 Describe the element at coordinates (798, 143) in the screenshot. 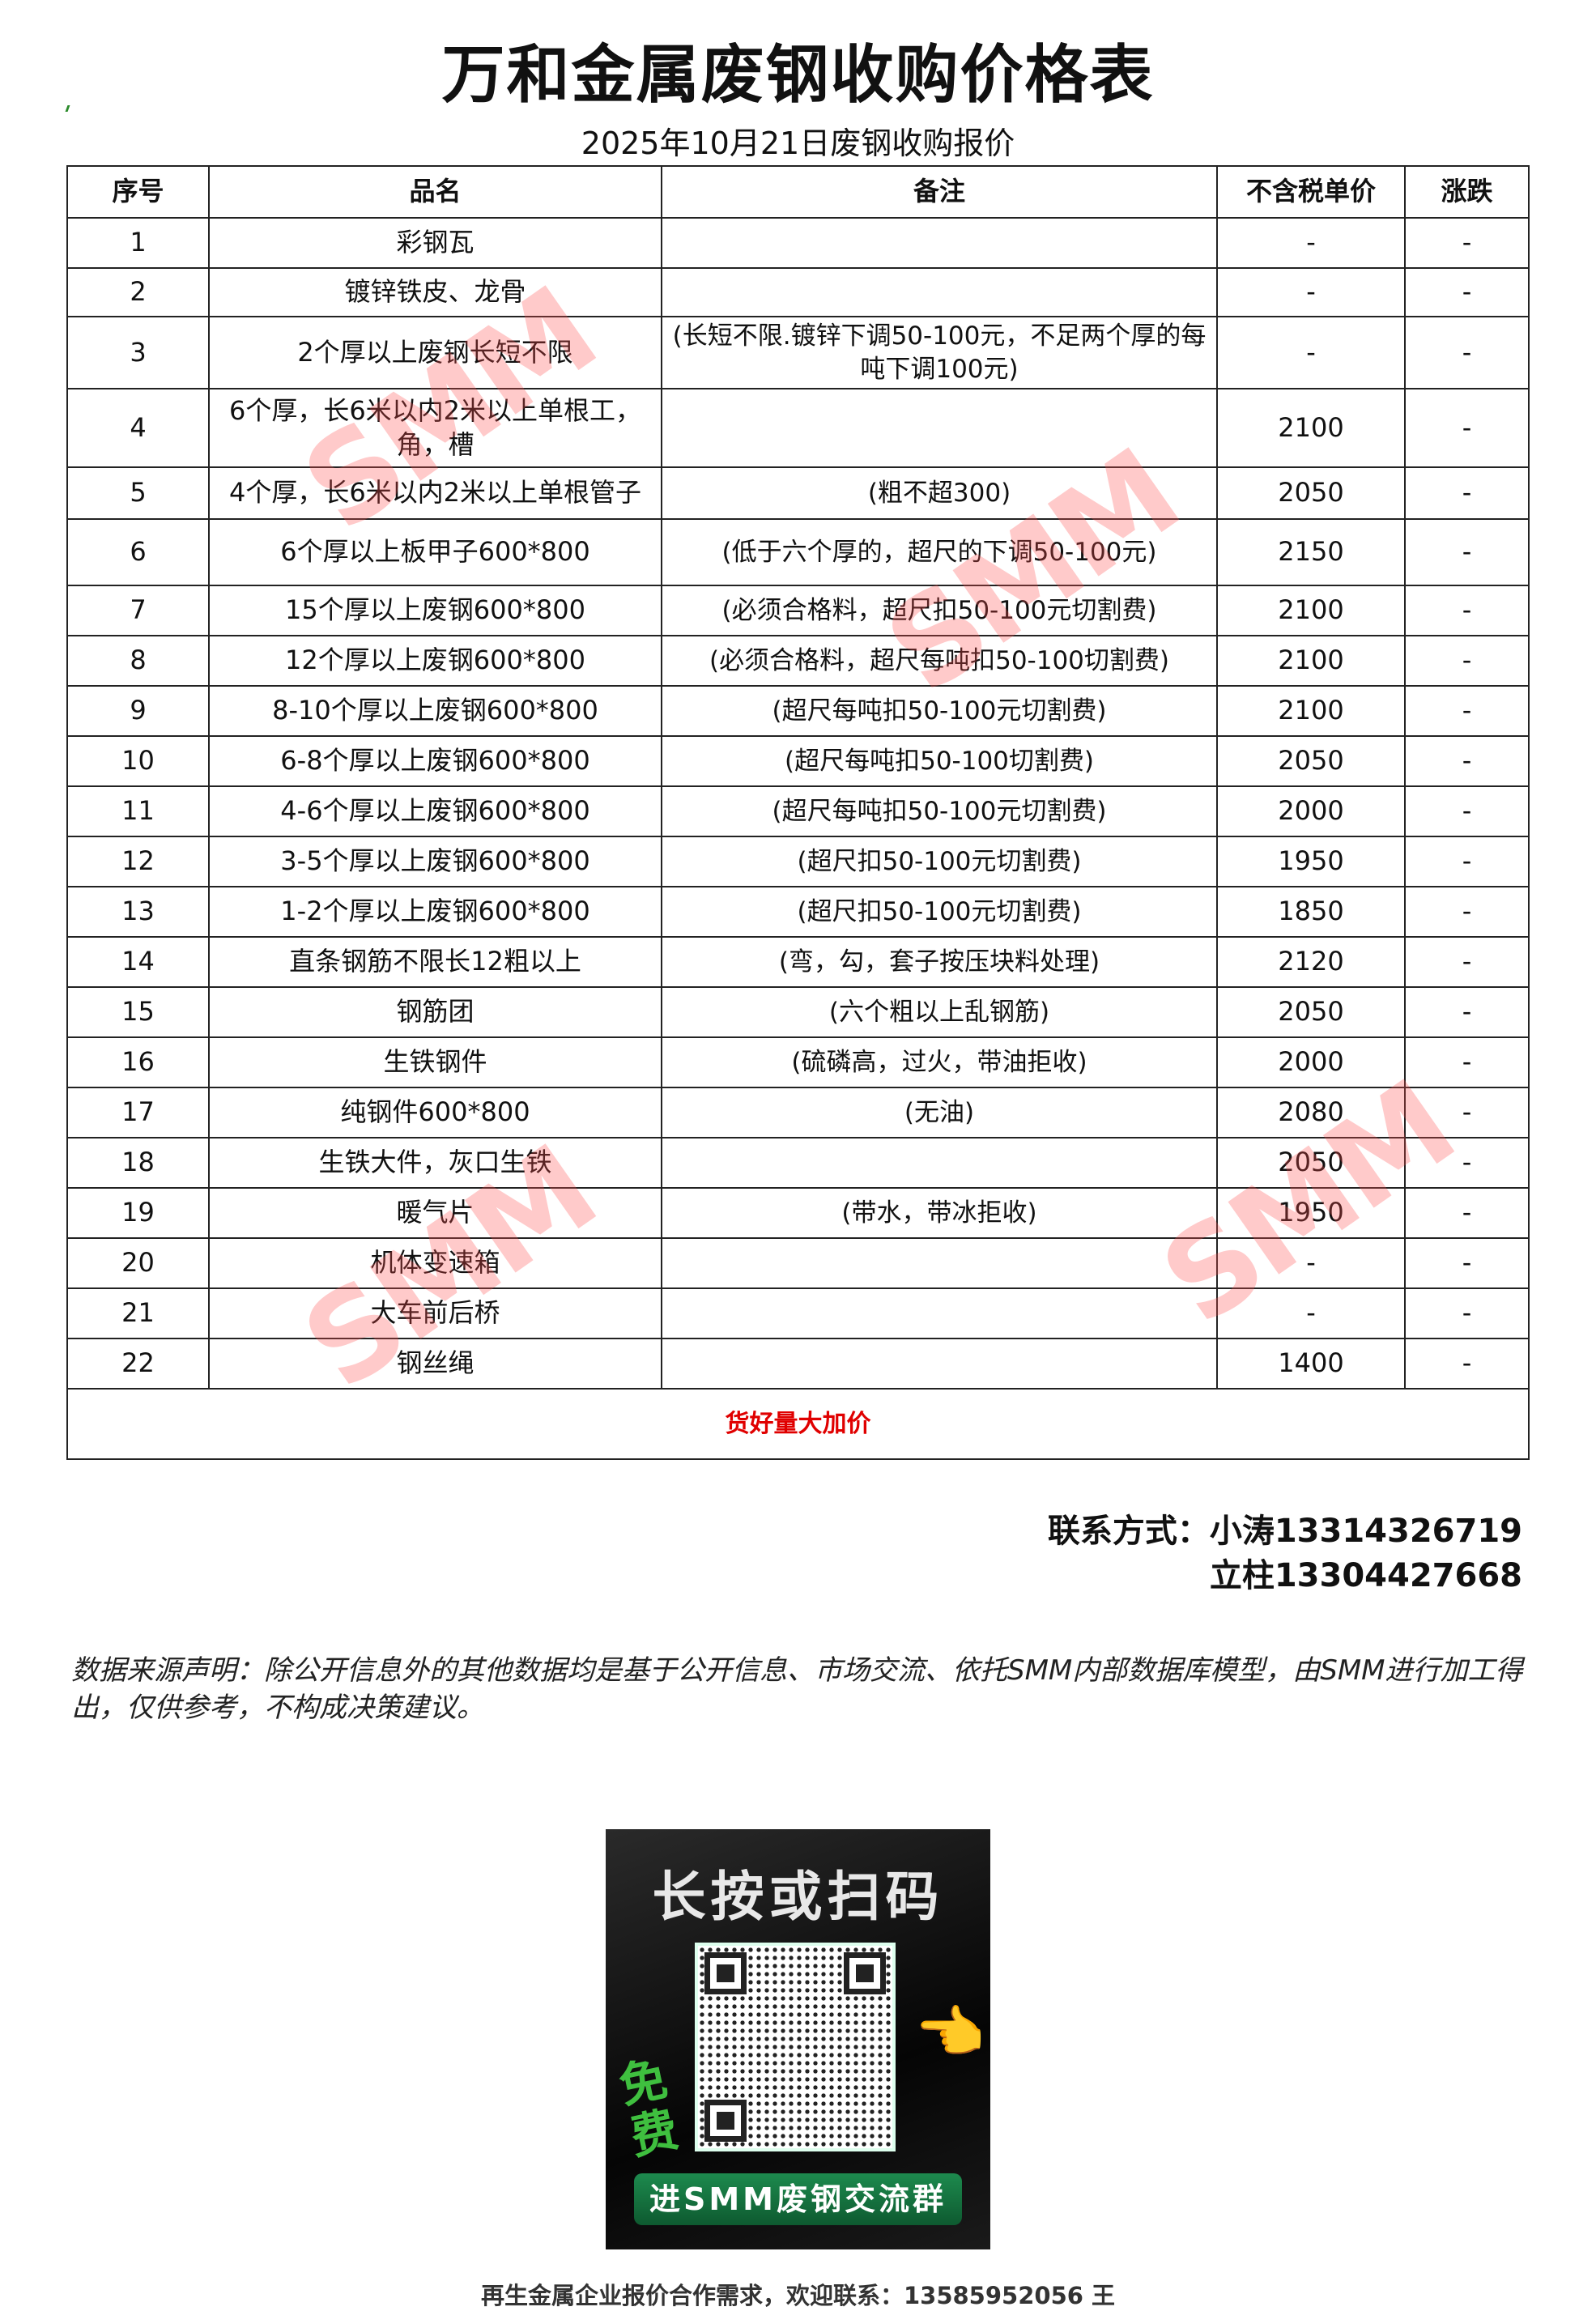

I see `page-subtitle: 2025年10月21日废钢收购报价` at that location.